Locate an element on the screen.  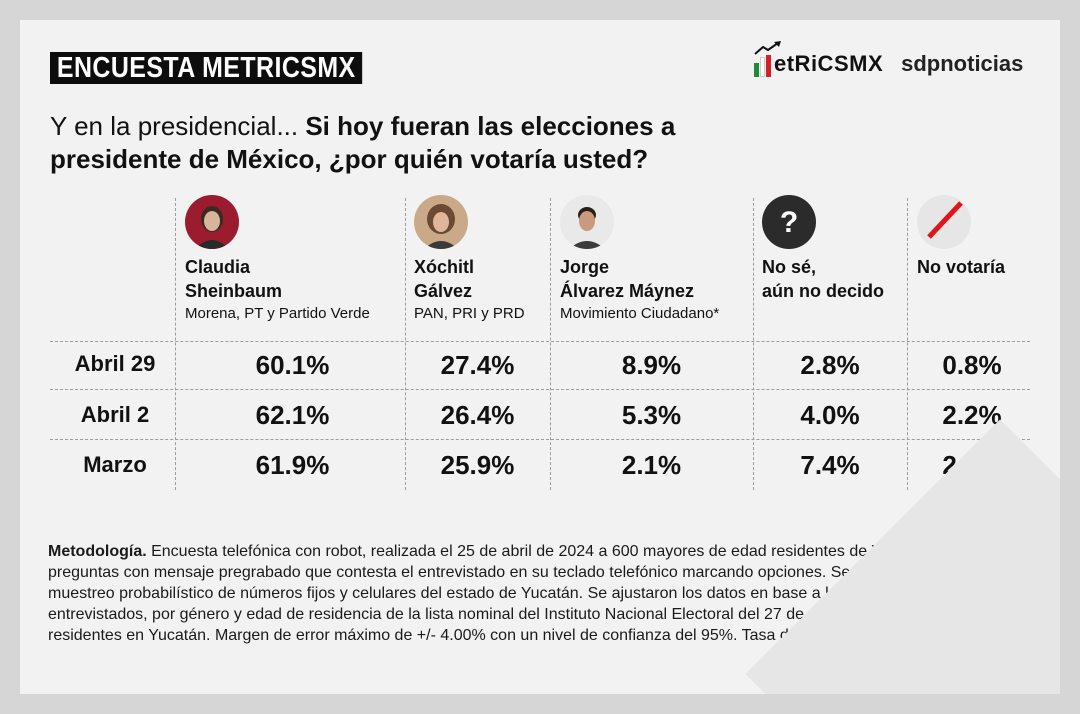
option-header-undecided: ? No sé, aún no decido is located at coordinates (834, 249).